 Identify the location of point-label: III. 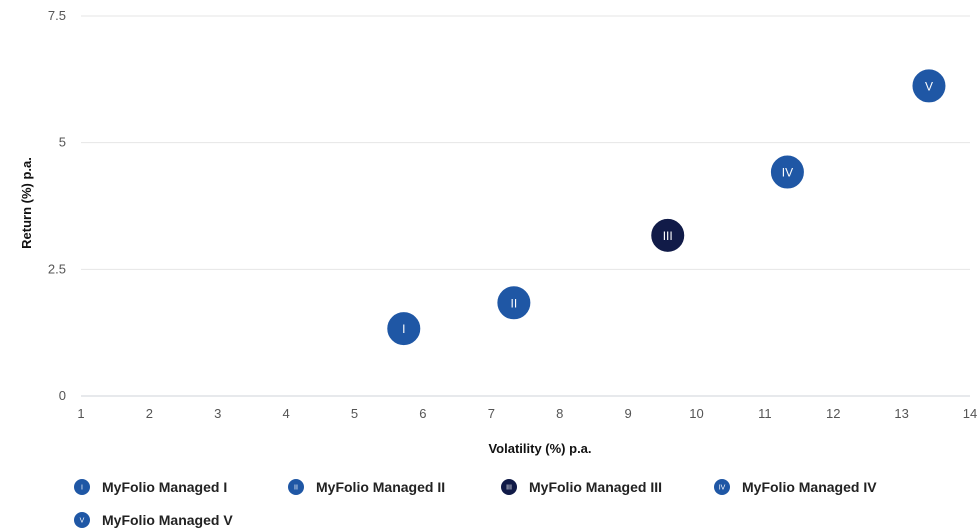
(668, 236).